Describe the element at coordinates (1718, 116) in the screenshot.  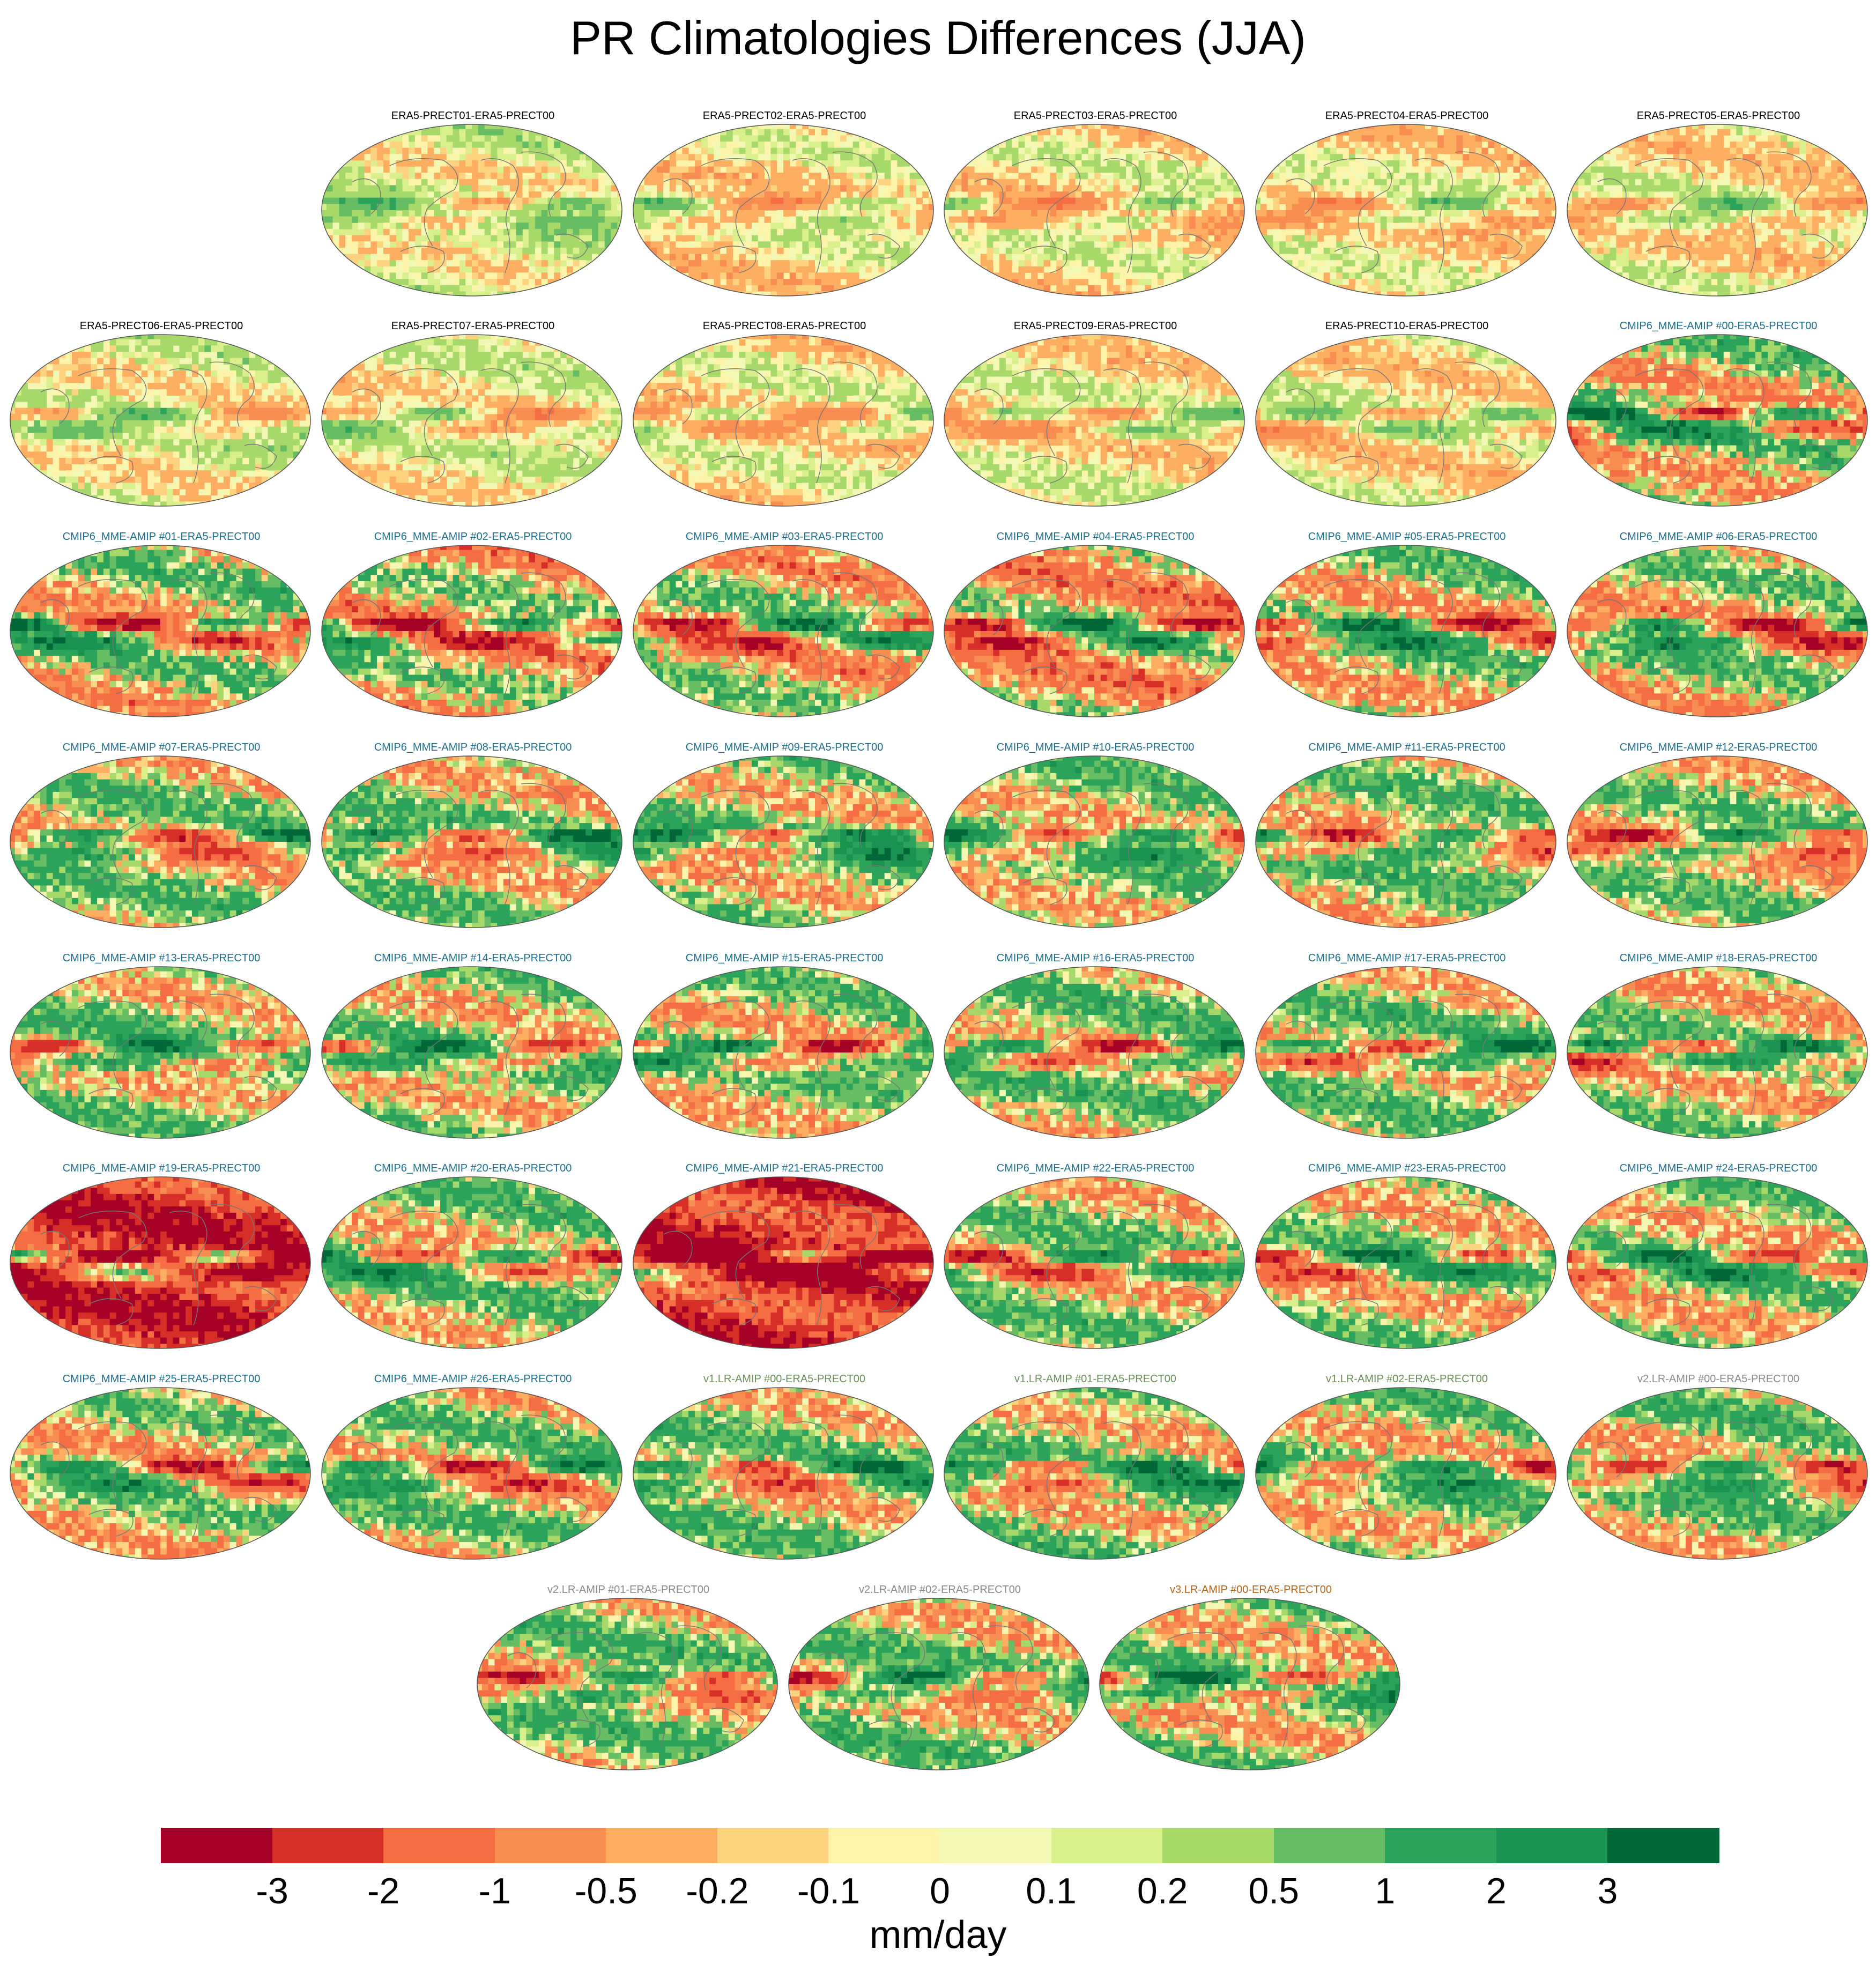
I see `panel-title: ERA5-PRECT05-ERA5-PRECT00` at that location.